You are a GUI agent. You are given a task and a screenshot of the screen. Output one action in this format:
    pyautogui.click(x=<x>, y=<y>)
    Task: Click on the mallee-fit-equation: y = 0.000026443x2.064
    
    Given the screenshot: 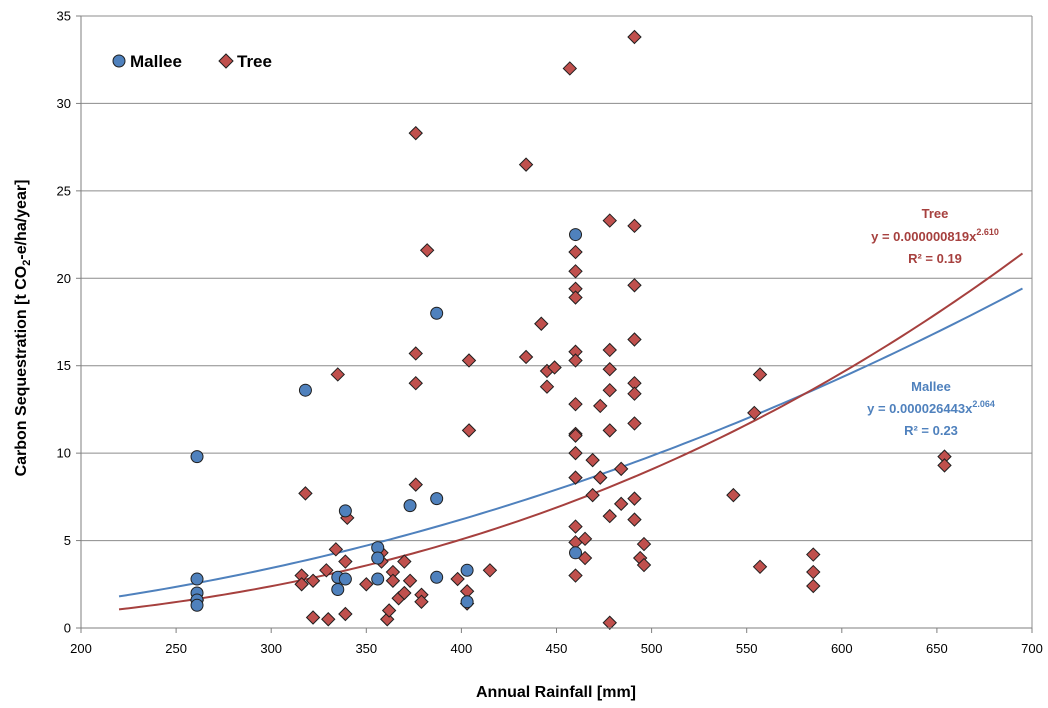 What is the action you would take?
    pyautogui.click(x=931, y=407)
    